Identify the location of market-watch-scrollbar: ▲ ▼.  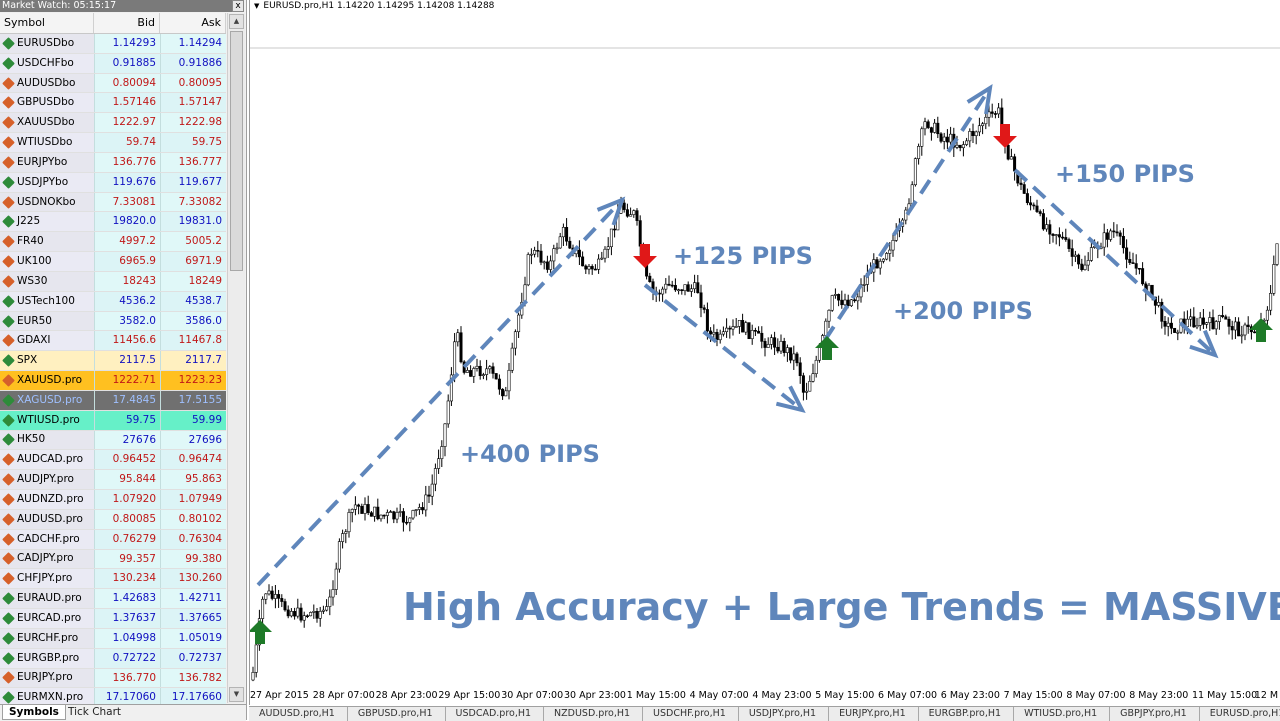
(236, 358).